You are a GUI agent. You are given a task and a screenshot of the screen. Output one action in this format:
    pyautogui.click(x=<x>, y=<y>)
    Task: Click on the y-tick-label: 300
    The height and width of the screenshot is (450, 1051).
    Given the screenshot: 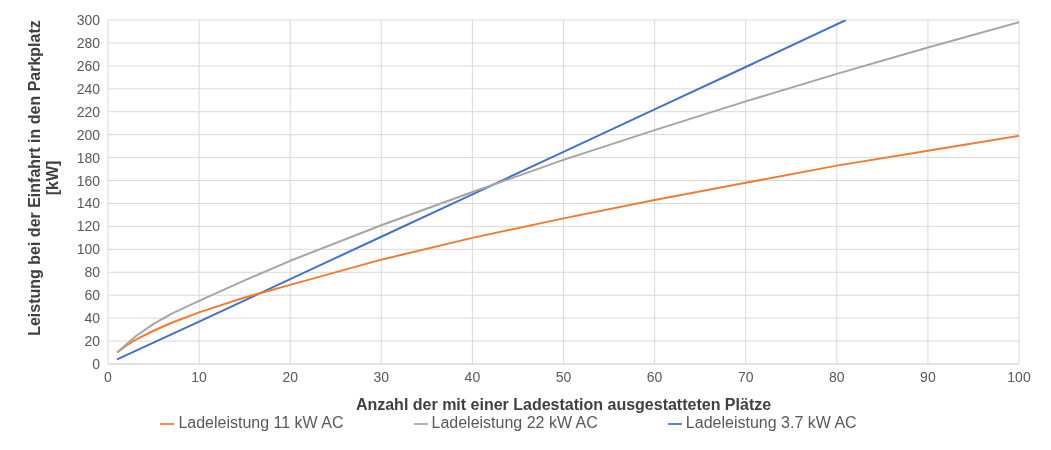 What is the action you would take?
    pyautogui.click(x=88, y=19)
    